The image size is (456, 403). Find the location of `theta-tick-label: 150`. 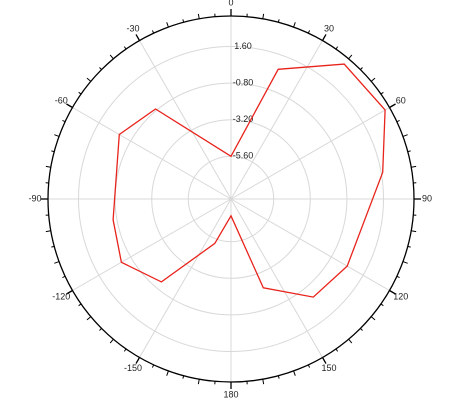

theta-tick-label: 150 is located at coordinates (328, 368).